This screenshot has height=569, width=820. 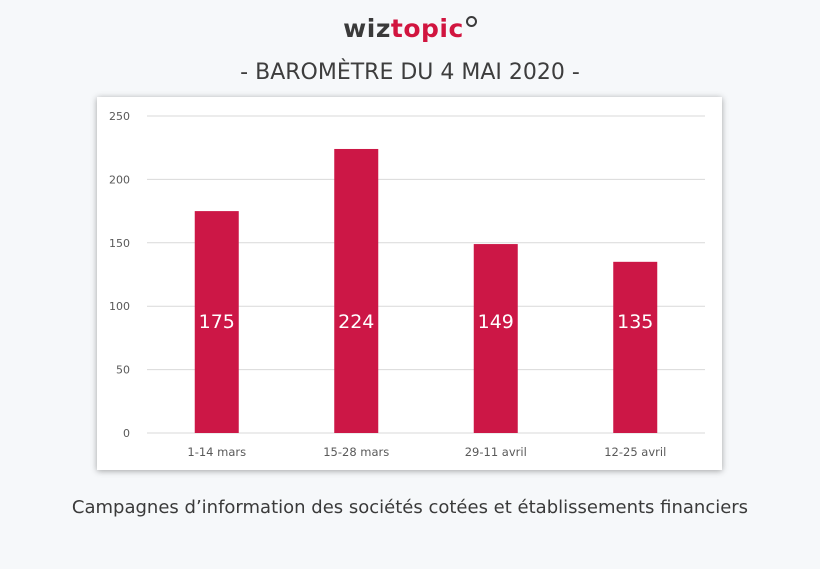 I want to click on bar-data-label: 175, so click(x=217, y=322).